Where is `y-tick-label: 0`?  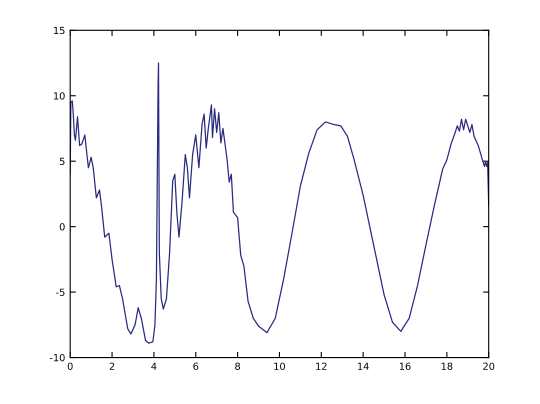
y-tick-label: 0 is located at coordinates (62, 226).